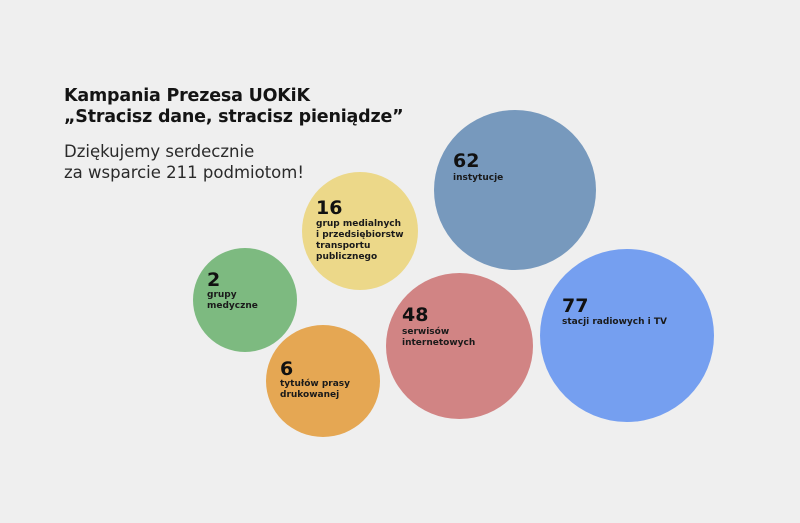  Describe the element at coordinates (329, 208) in the screenshot. I see `bubble-value: 16` at that location.